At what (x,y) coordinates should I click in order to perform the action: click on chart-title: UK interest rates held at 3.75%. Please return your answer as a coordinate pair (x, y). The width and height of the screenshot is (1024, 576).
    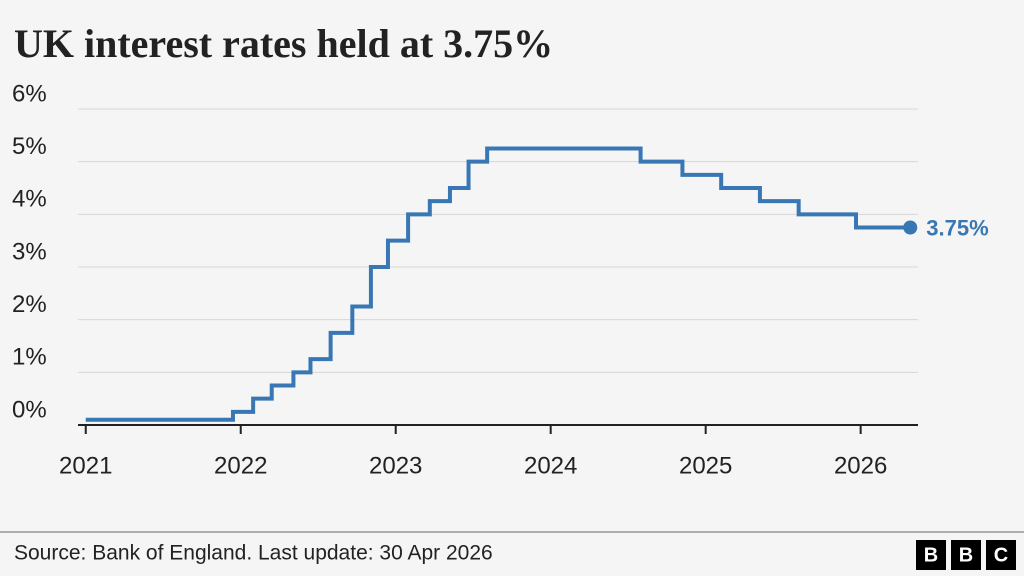
    Looking at the image, I should click on (283, 43).